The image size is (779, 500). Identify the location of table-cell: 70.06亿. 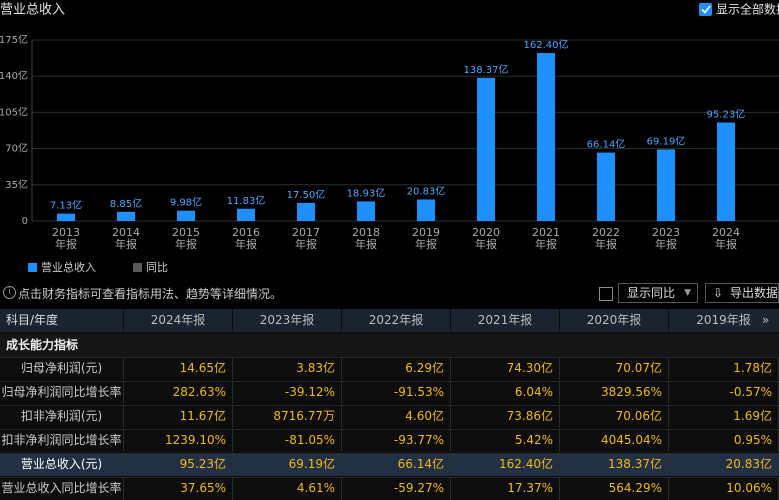
(614, 416).